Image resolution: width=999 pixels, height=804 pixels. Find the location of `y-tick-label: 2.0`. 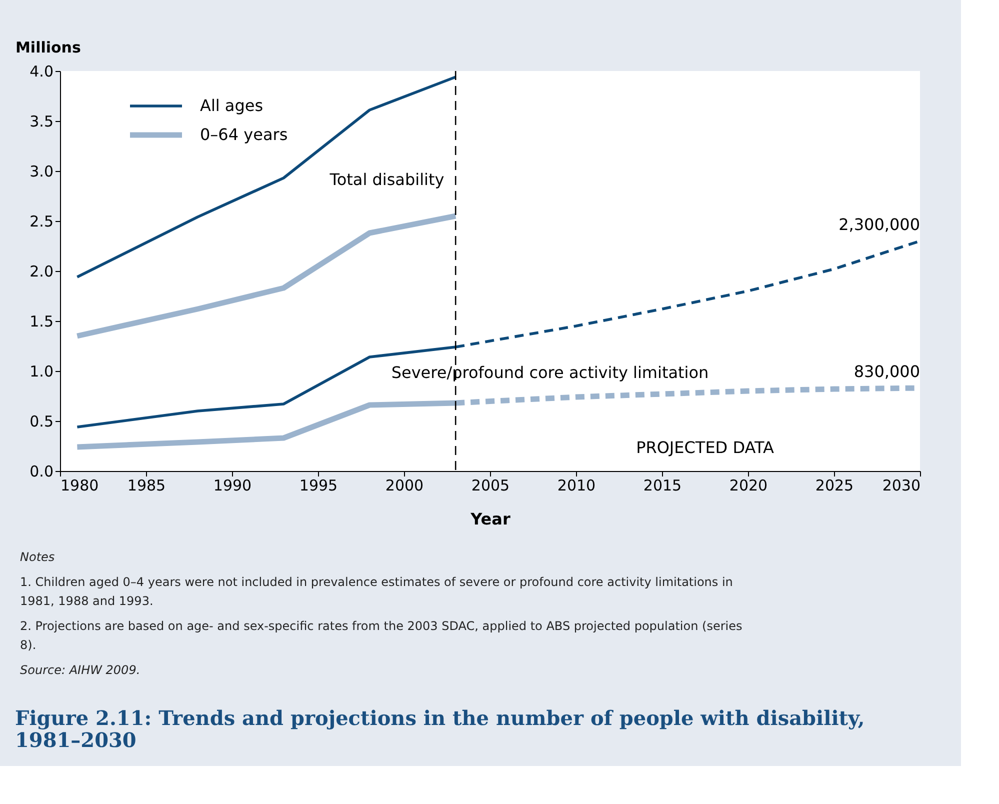

y-tick-label: 2.0 is located at coordinates (42, 271).